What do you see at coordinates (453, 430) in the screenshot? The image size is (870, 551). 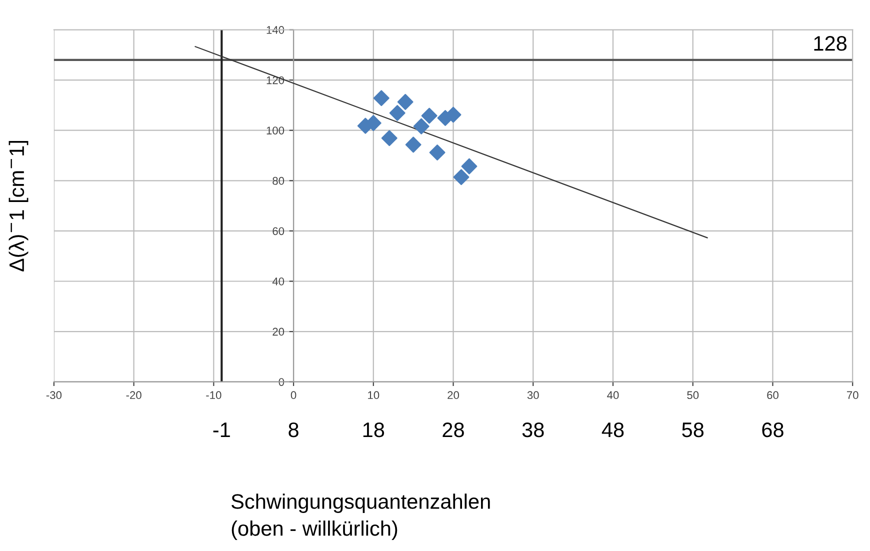 I see `x2-tick-label: 28` at bounding box center [453, 430].